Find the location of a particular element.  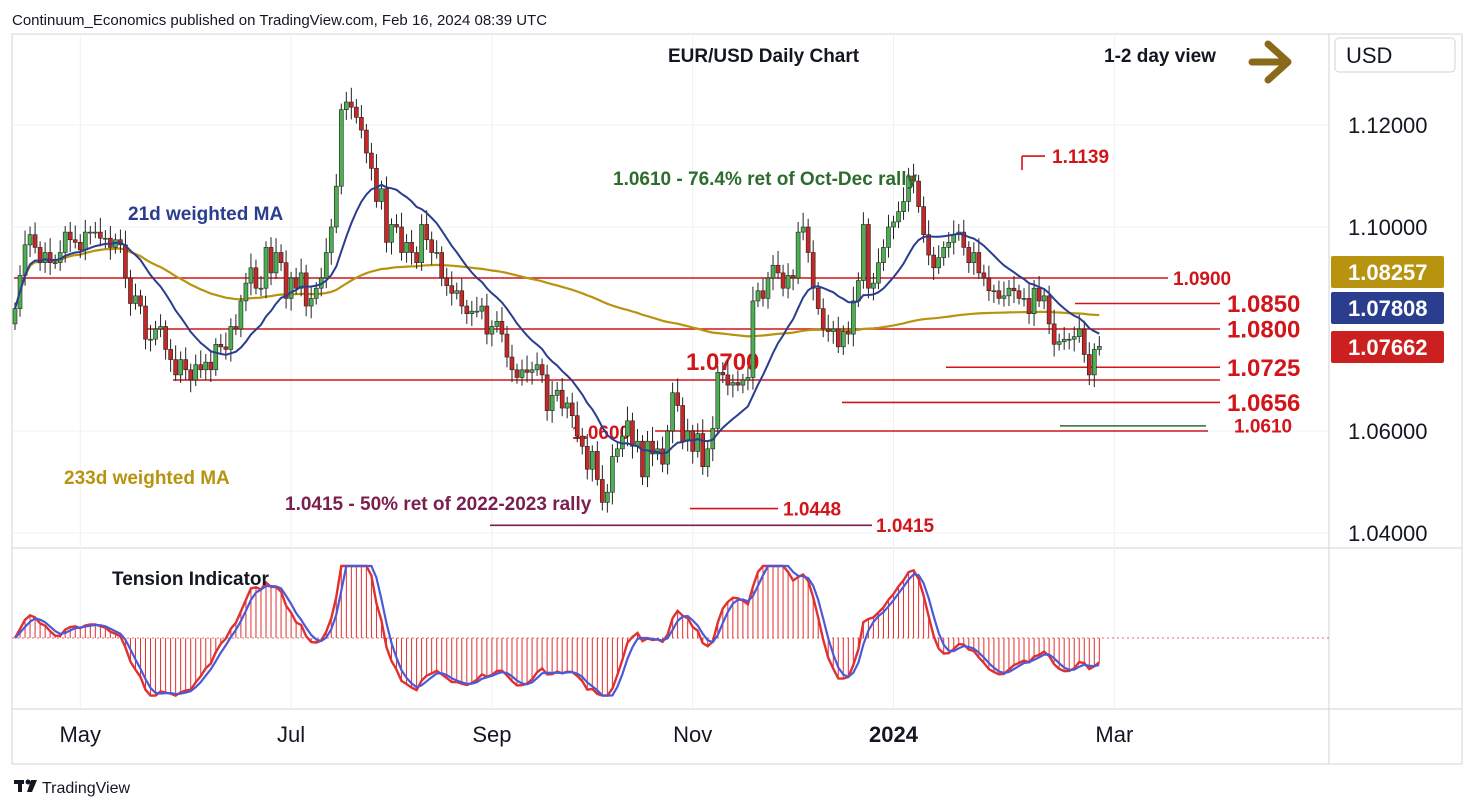

level-label-1-0600: 1.0600 is located at coordinates (601, 433).